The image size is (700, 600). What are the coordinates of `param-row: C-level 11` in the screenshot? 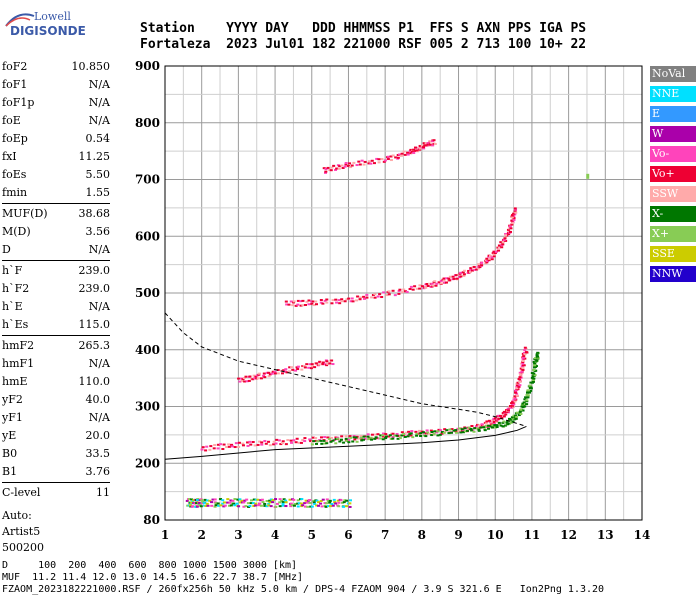 It's located at (56, 493).